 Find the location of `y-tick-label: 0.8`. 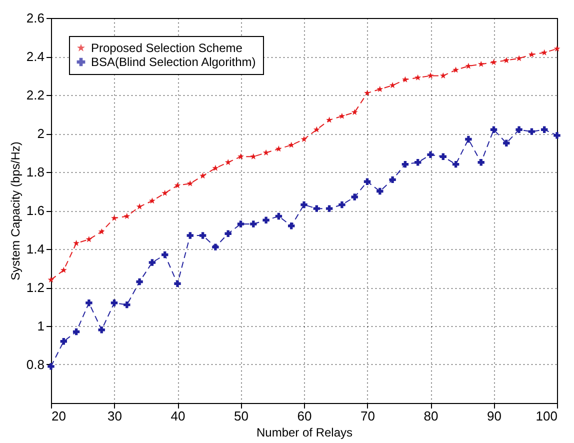

y-tick-label: 0.8 is located at coordinates (35, 364).